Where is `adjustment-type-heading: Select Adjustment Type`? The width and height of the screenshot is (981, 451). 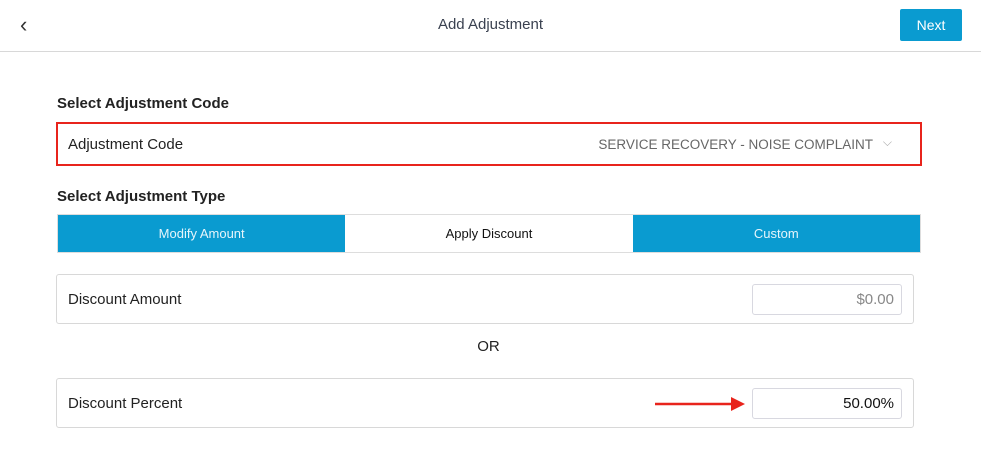 adjustment-type-heading: Select Adjustment Type is located at coordinates (141, 196).